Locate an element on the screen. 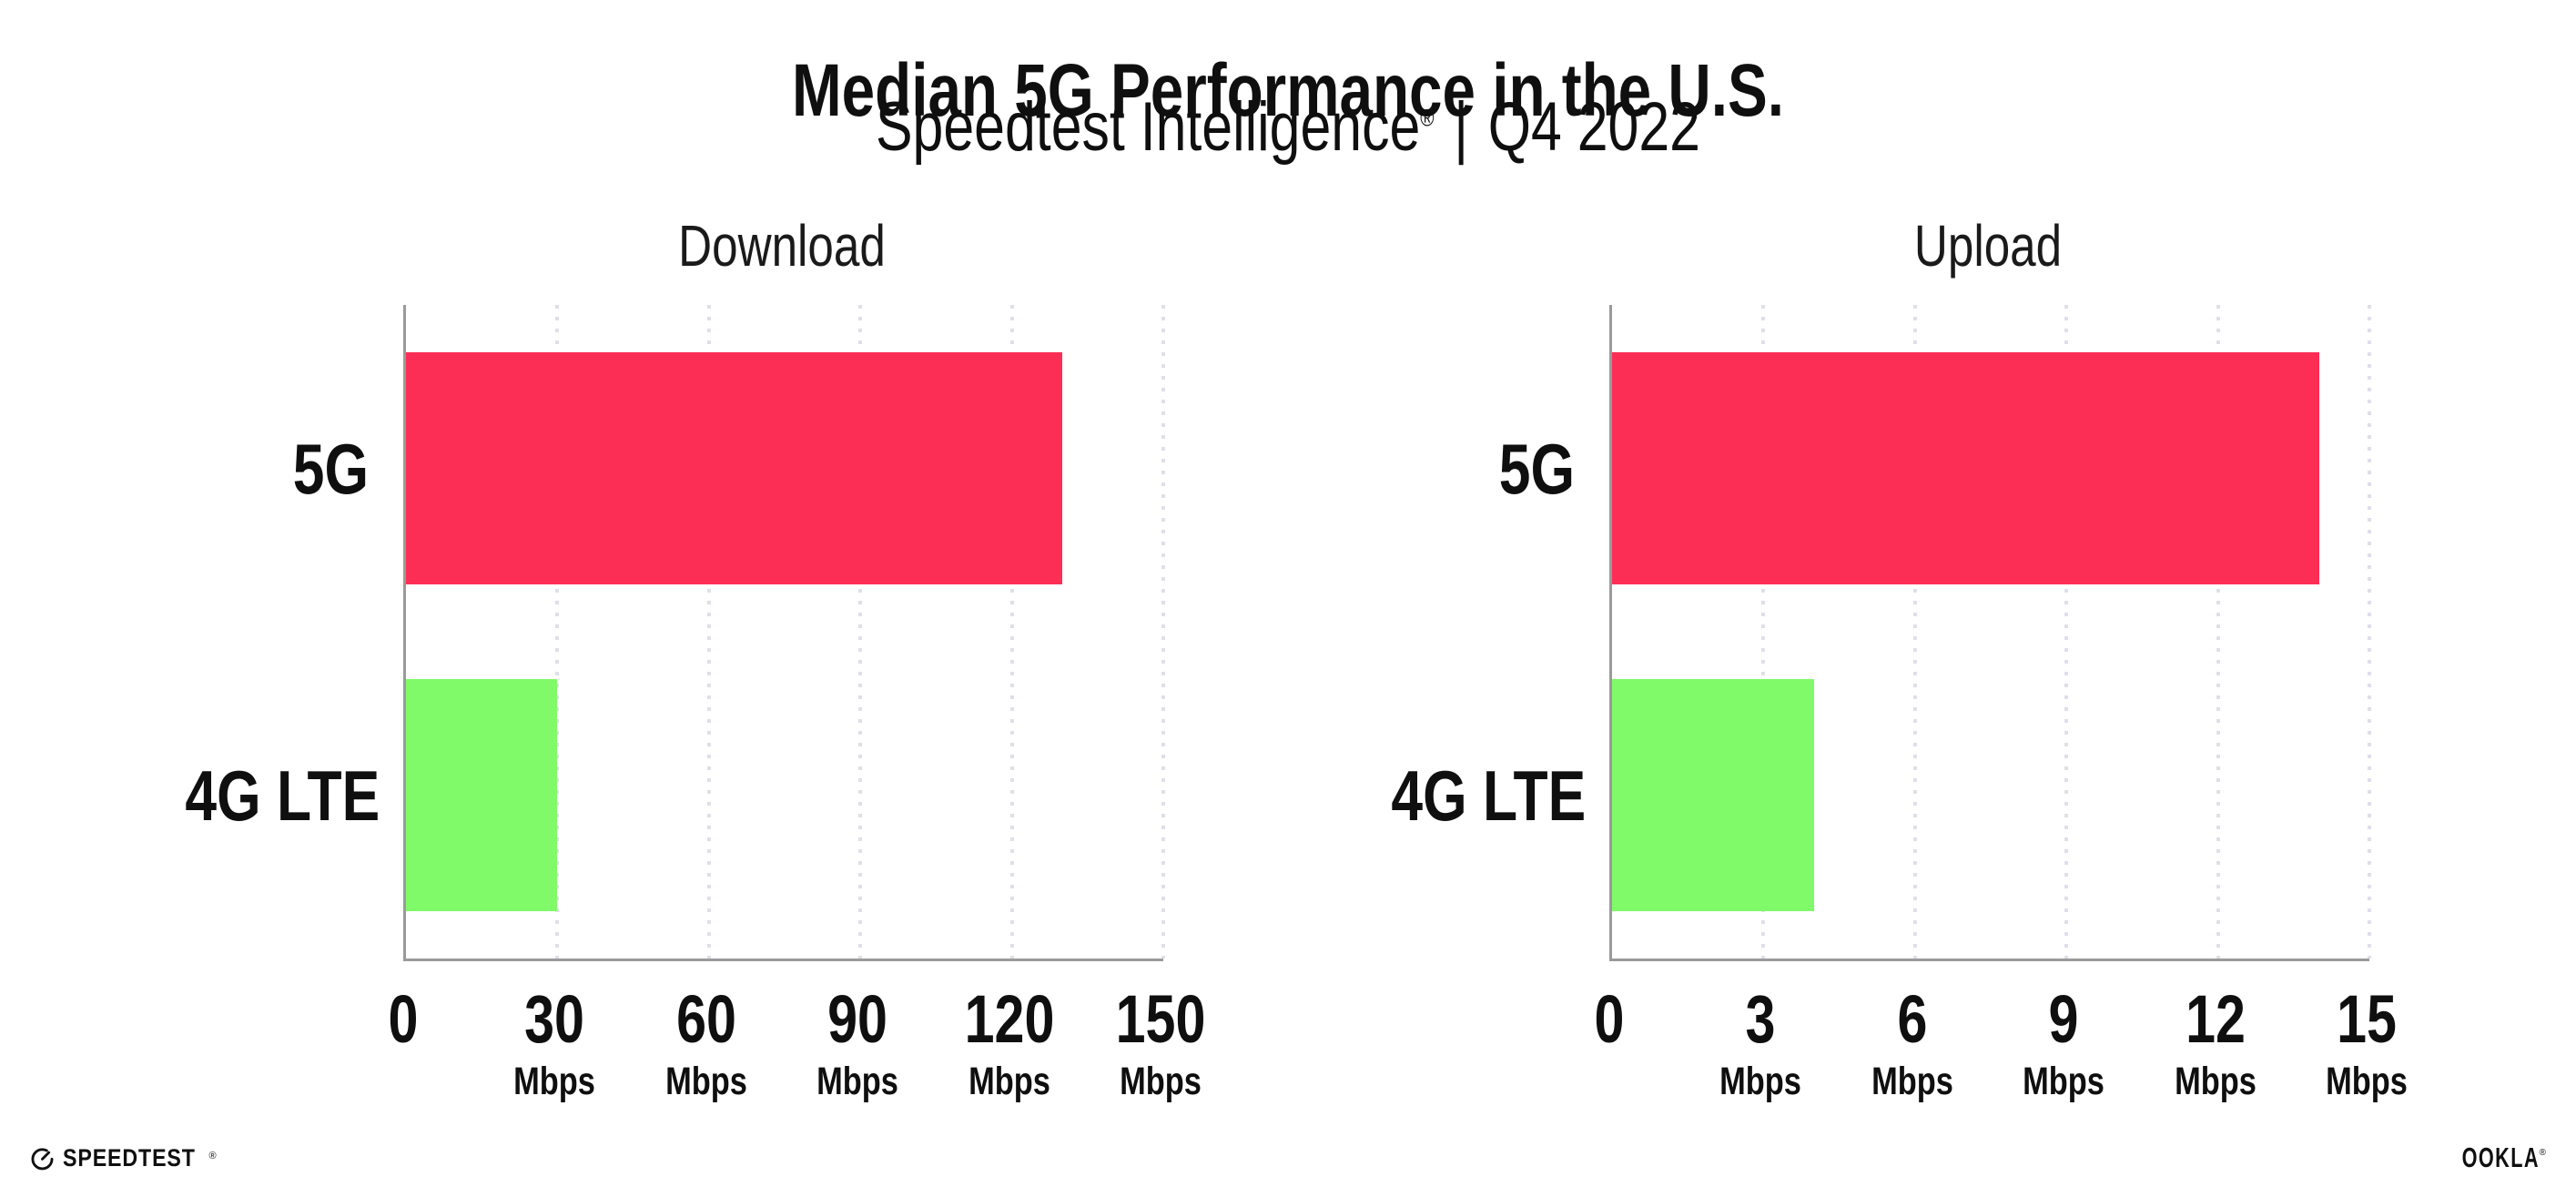 The image size is (2576, 1197). gridline-3-mbps is located at coordinates (1763, 632).